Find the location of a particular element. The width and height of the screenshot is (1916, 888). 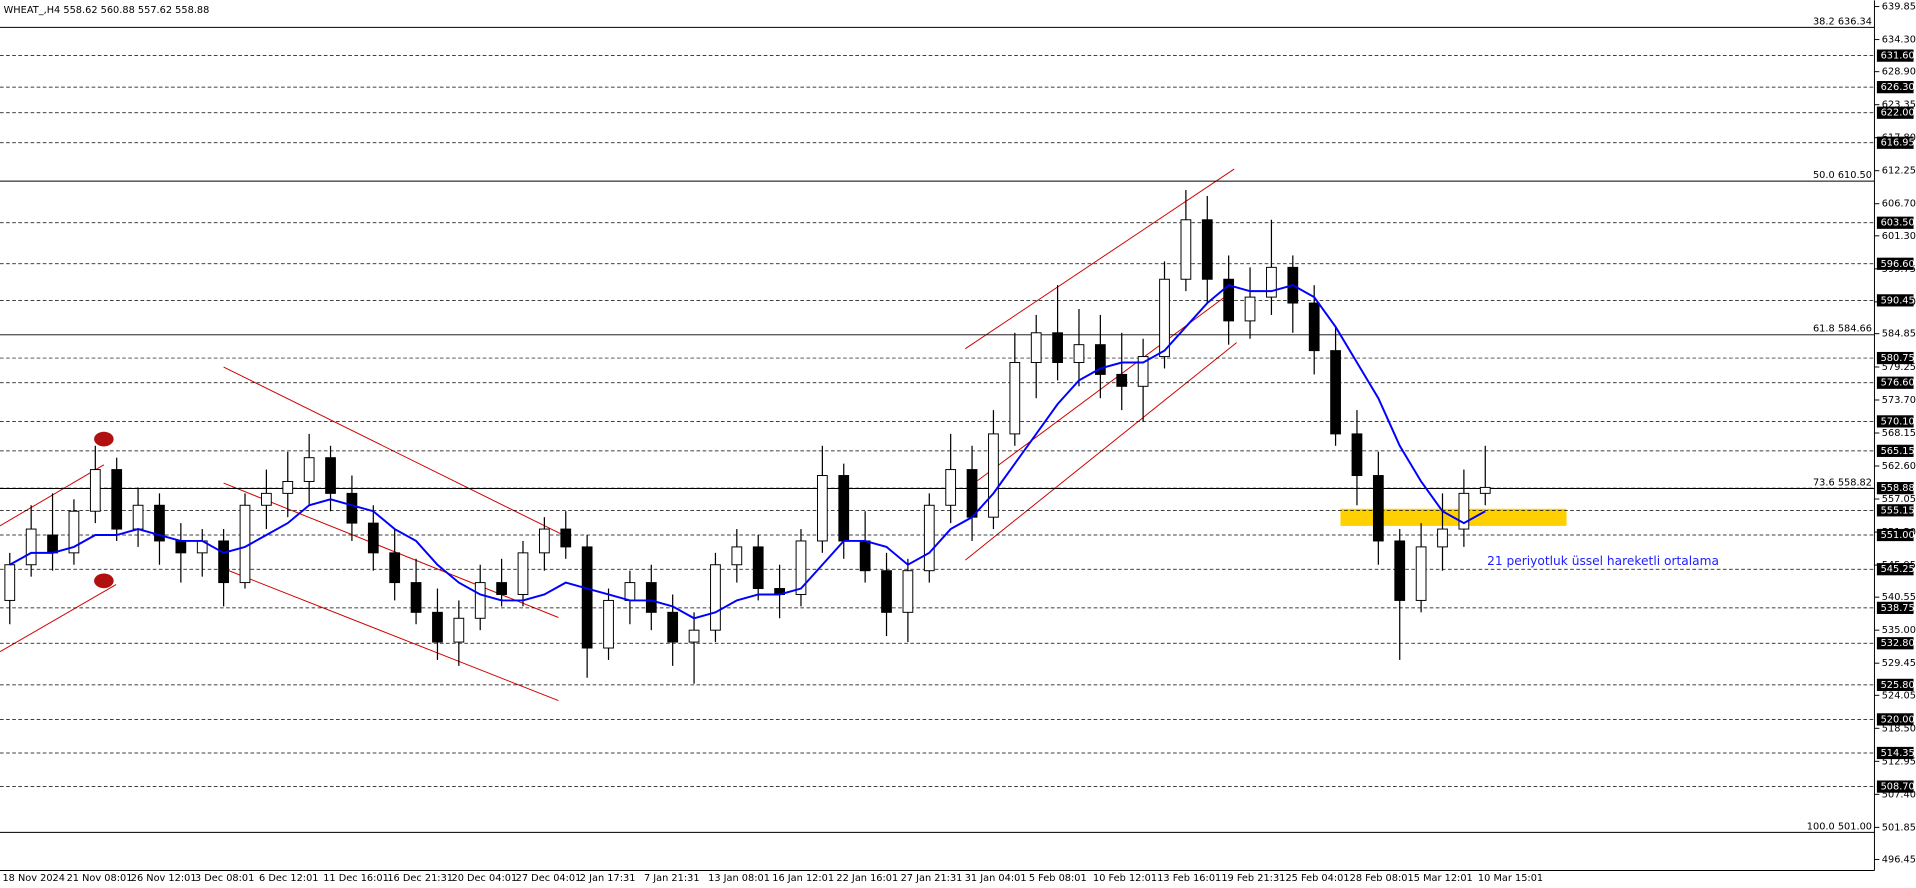

level-label: 590.45 is located at coordinates (1898, 300).